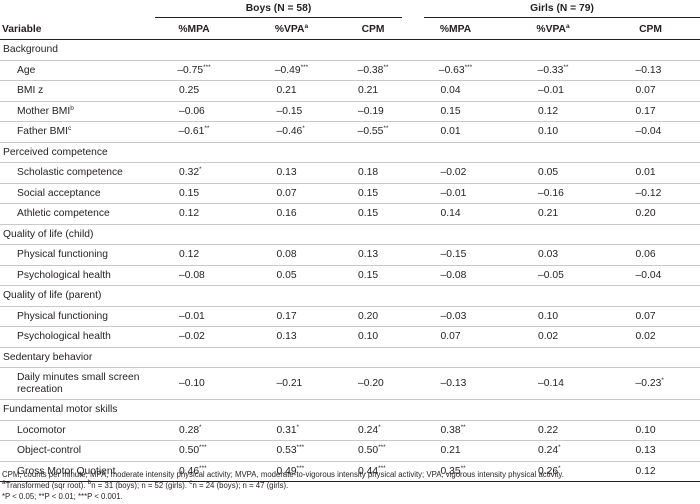 This screenshot has width=700, height=504. I want to click on girls-vpa-header: %VPAa, so click(553, 30).